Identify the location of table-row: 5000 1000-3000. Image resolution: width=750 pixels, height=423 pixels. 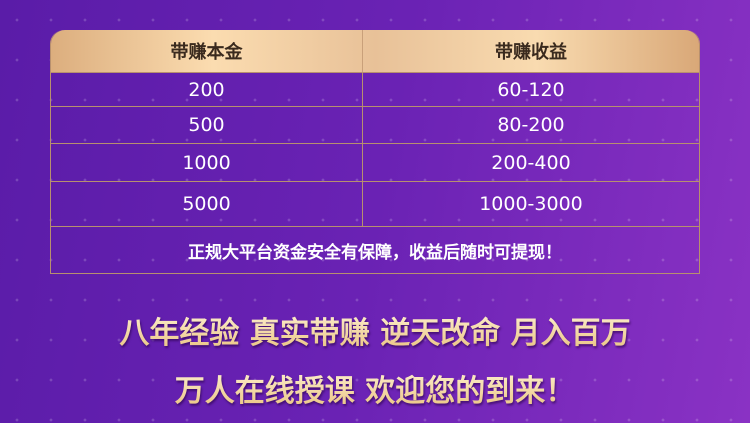
(375, 203).